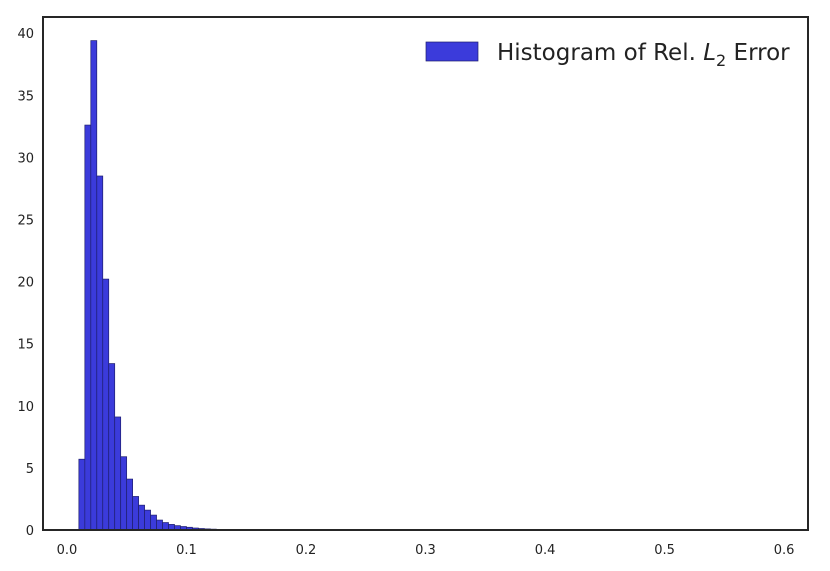 Image resolution: width=830 pixels, height=571 pixels. Describe the element at coordinates (545, 550) in the screenshot. I see `x-tick-label: 0.4` at that location.